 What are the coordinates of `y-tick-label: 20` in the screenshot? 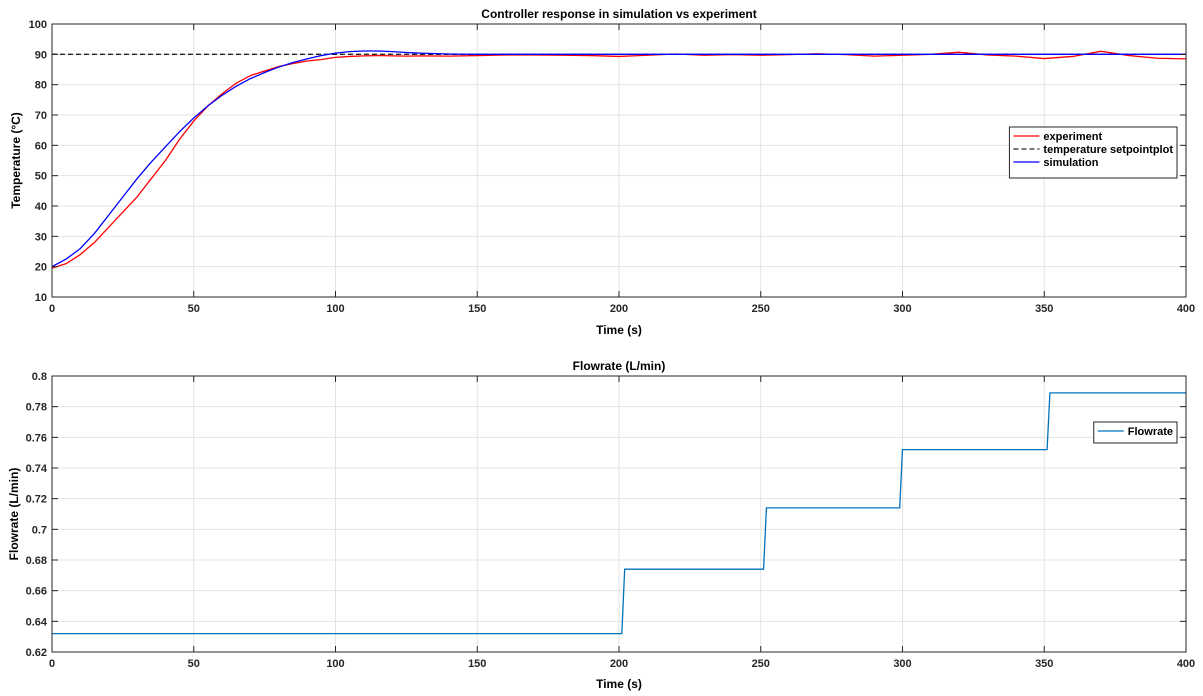 It's located at (41, 268).